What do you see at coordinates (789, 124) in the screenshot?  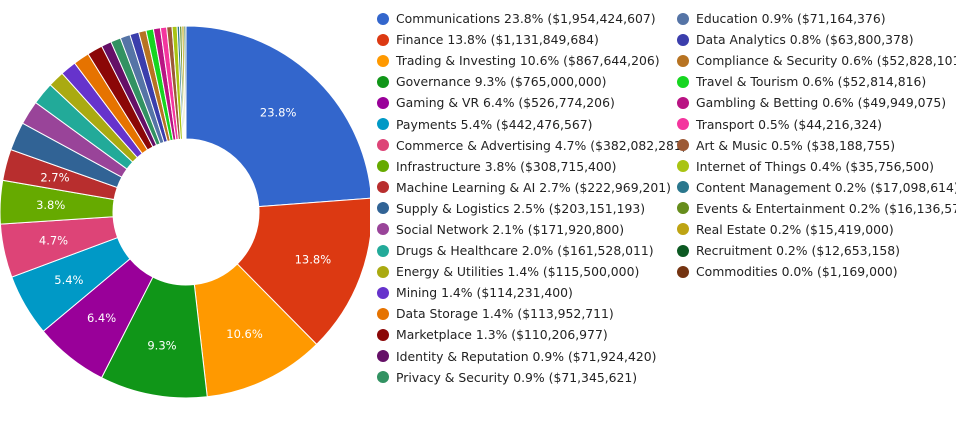 I see `legend-label: Transport 0.5% ($44,216,324)` at bounding box center [789, 124].